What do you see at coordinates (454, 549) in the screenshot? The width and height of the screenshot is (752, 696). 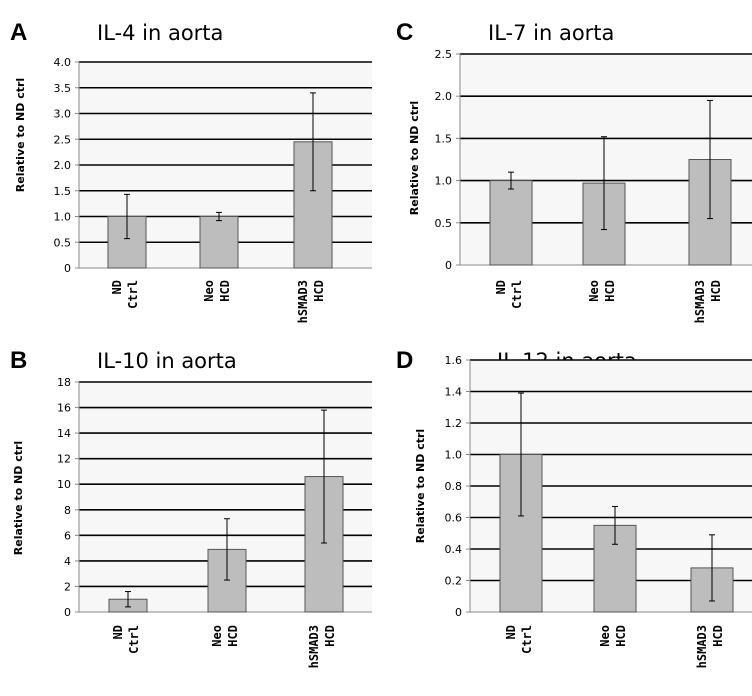 I see `y-tick-label: 0.4` at bounding box center [454, 549].